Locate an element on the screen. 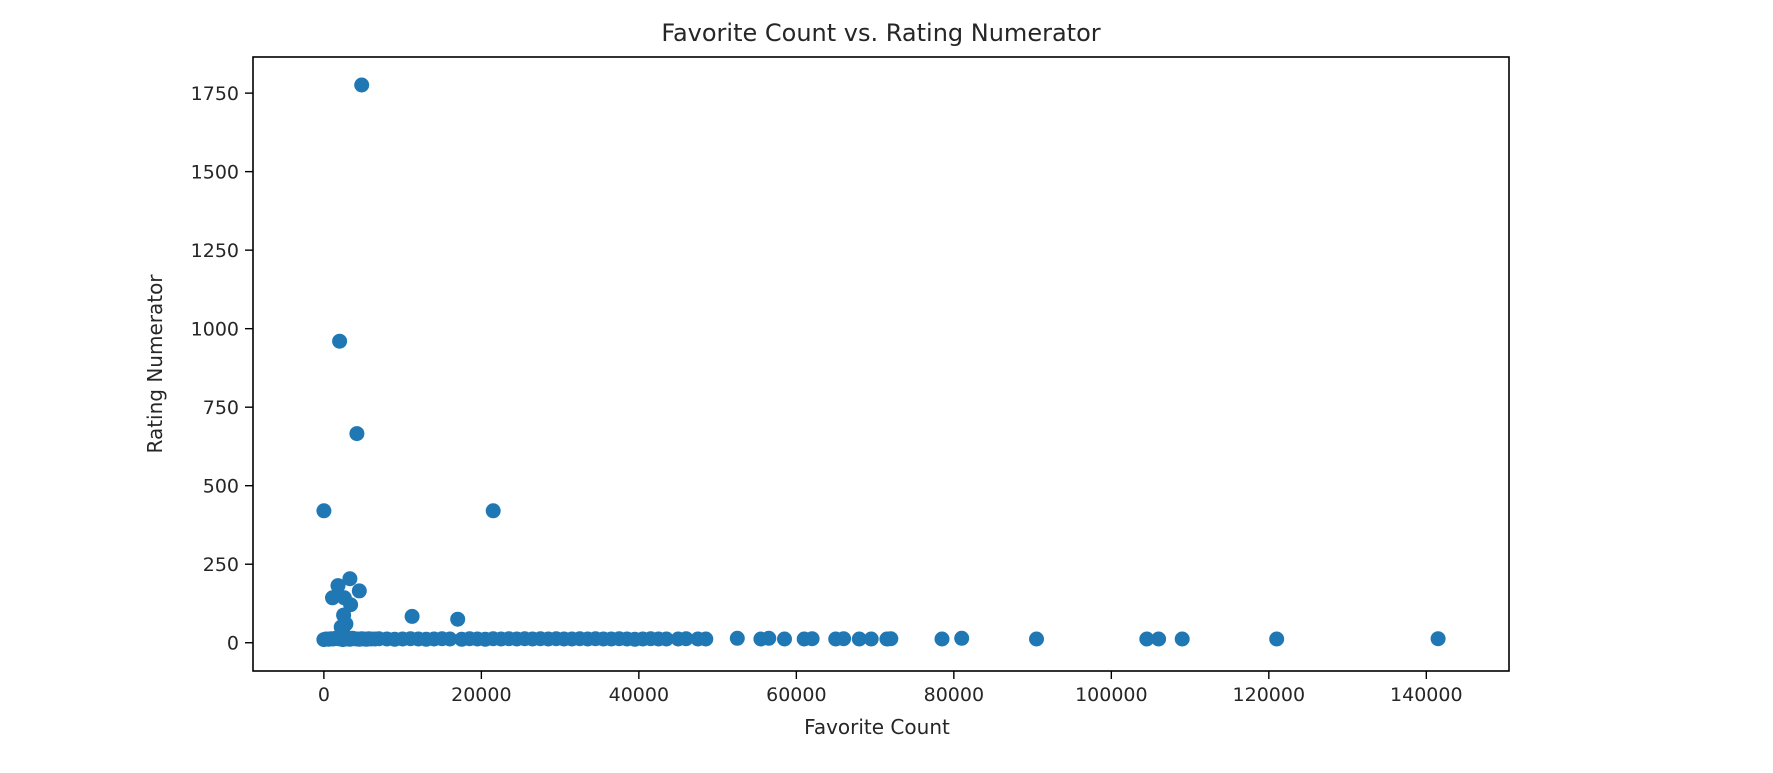  y-tick-label: 1500 is located at coordinates (215, 173).